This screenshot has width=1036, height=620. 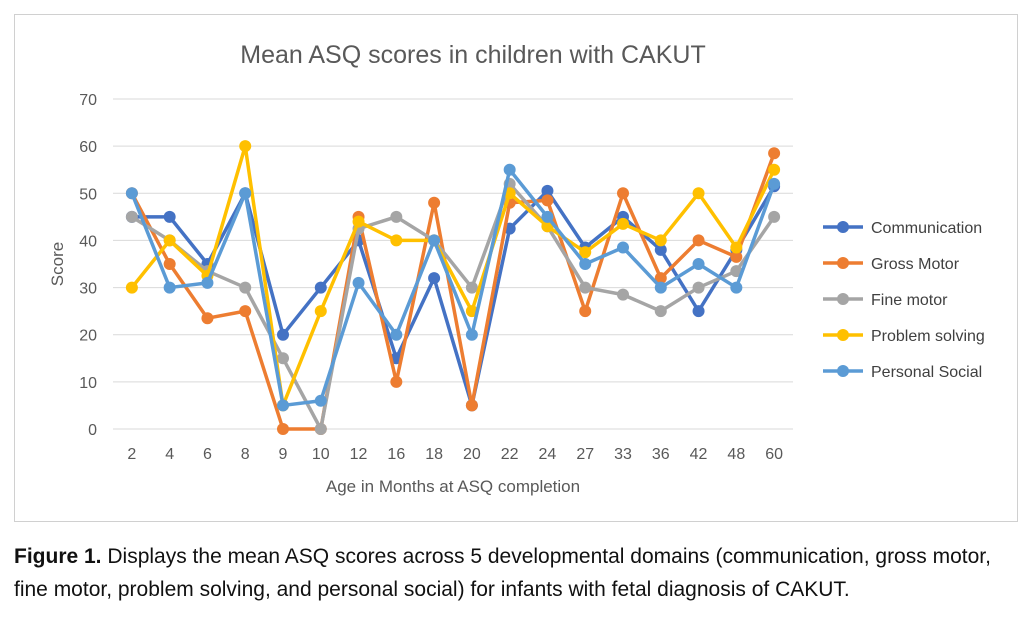 What do you see at coordinates (434, 454) in the screenshot?
I see `x-tick-label: 18` at bounding box center [434, 454].